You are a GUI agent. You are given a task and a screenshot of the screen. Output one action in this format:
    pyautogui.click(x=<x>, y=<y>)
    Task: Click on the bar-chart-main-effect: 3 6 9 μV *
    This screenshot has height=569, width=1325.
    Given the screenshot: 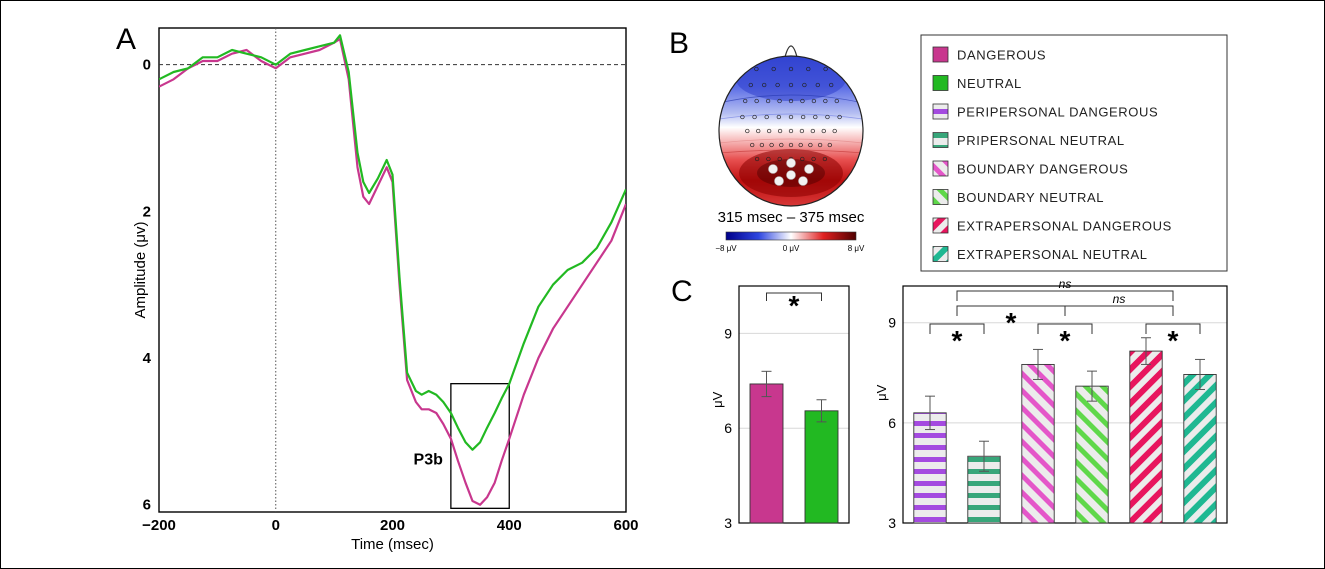 What is the action you would take?
    pyautogui.click(x=779, y=408)
    